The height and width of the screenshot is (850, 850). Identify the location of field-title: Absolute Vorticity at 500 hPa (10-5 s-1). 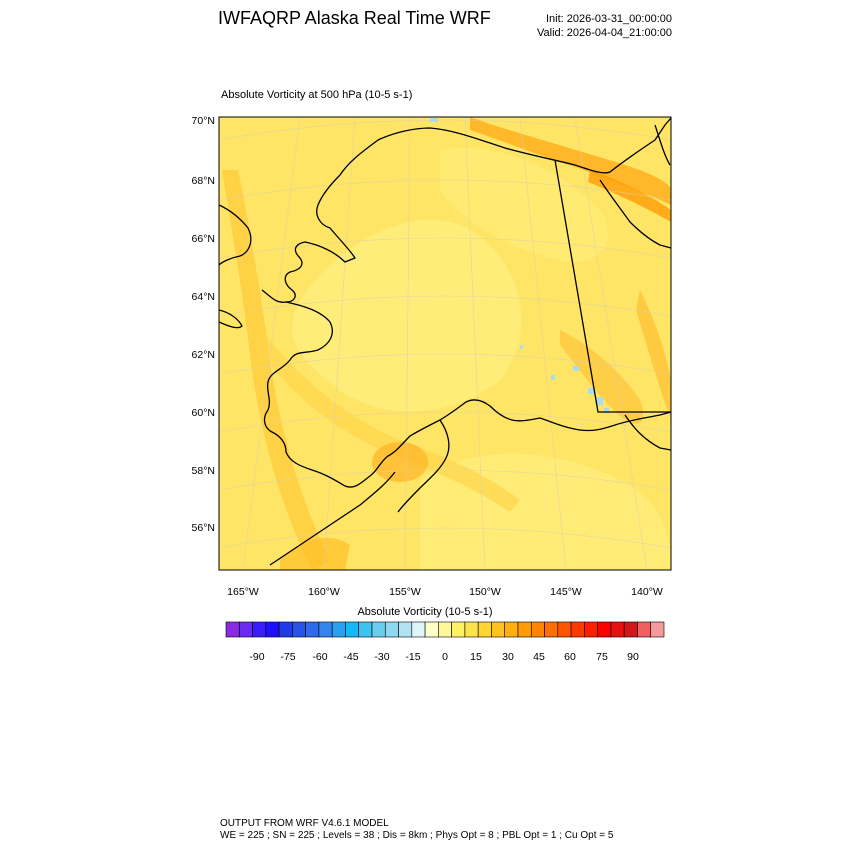
(317, 95).